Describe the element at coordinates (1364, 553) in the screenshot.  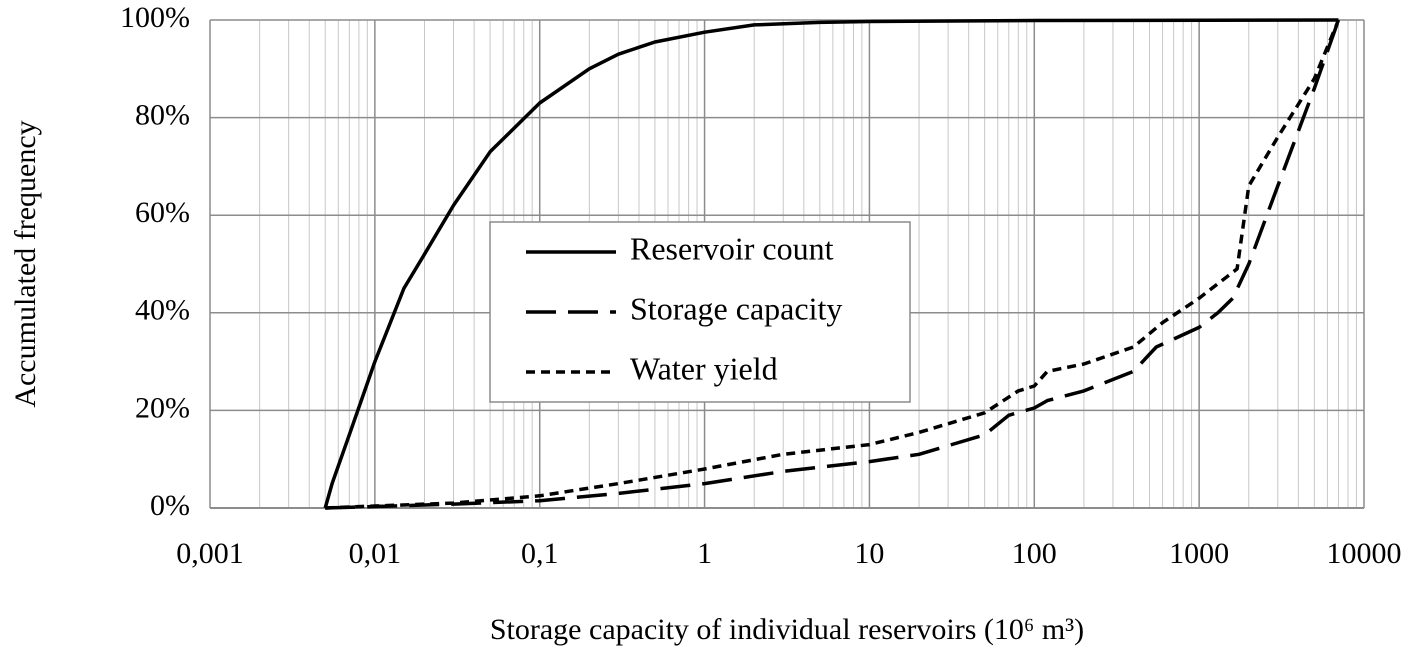
I see `x-tick-label: 10000` at that location.